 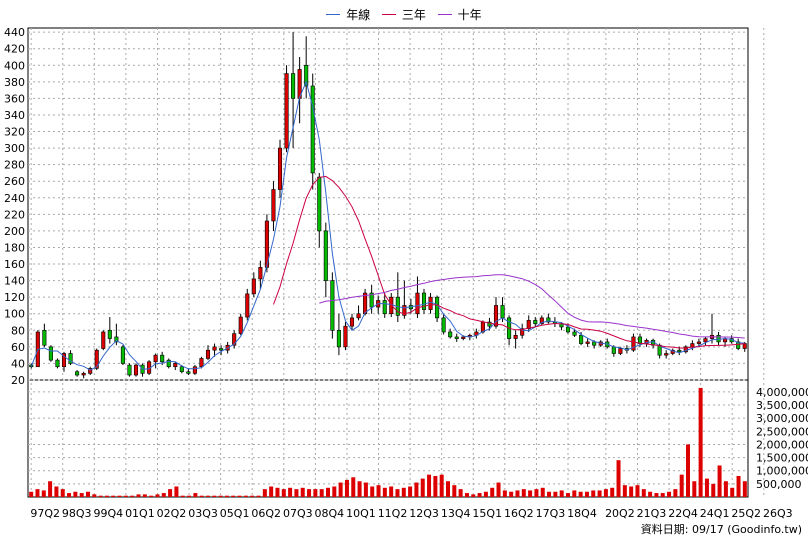 What do you see at coordinates (14, 314) in the screenshot?
I see `price-tick-label: 100` at bounding box center [14, 314].